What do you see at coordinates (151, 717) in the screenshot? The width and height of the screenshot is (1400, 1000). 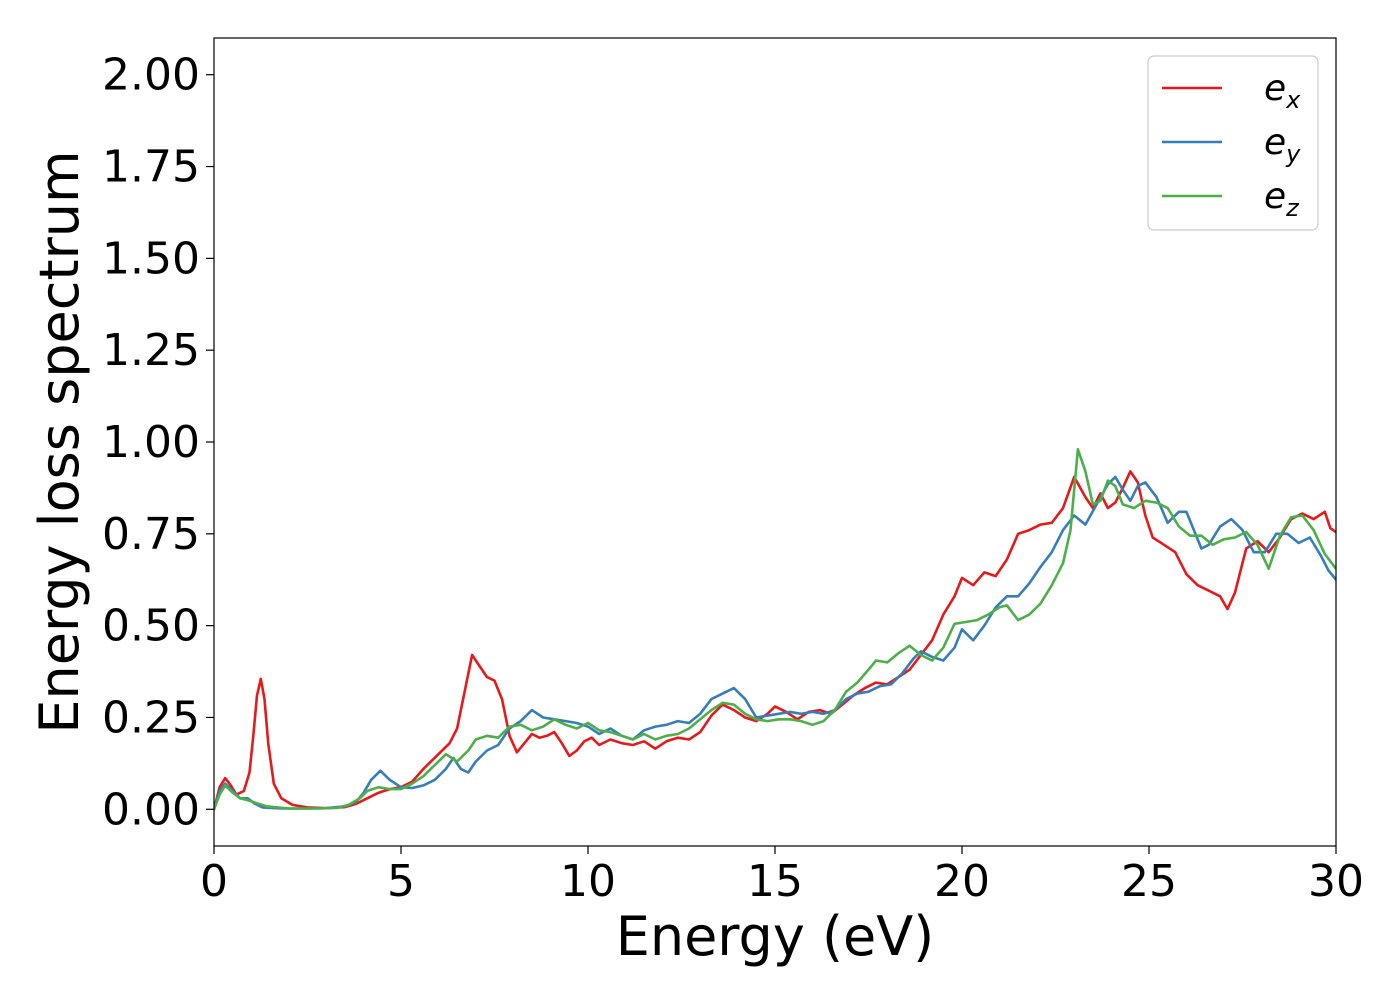 I see `y-tick-label: 0.25` at bounding box center [151, 717].